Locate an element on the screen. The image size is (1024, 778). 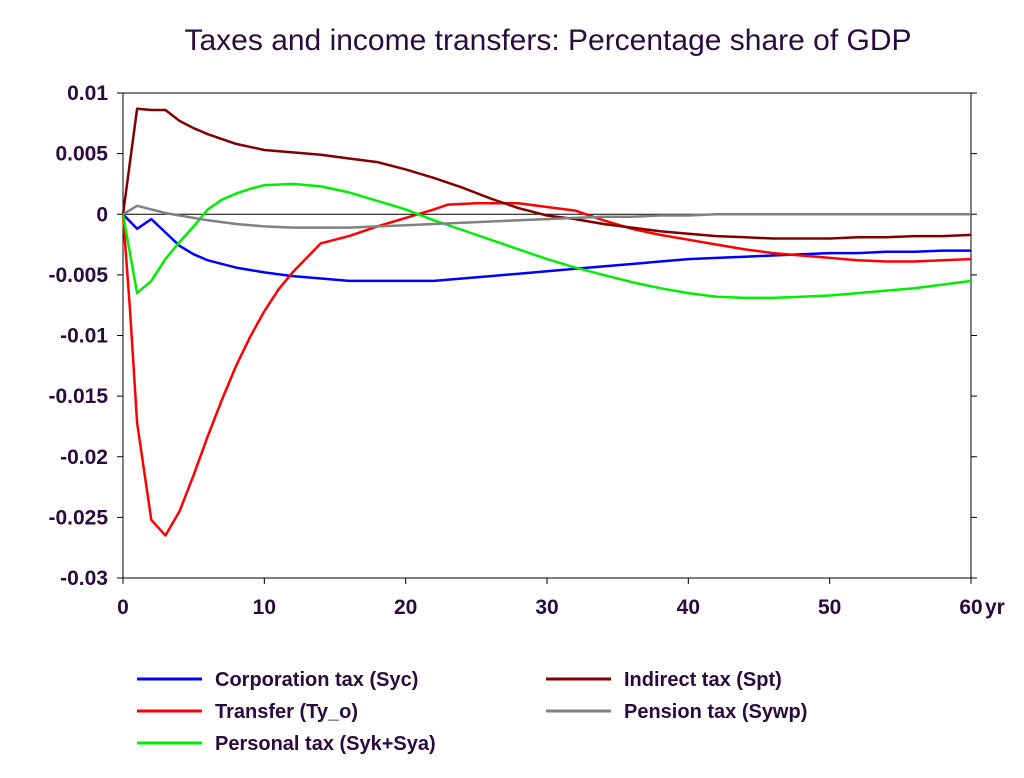
y-tick-label: -0.01 is located at coordinates (84, 336).